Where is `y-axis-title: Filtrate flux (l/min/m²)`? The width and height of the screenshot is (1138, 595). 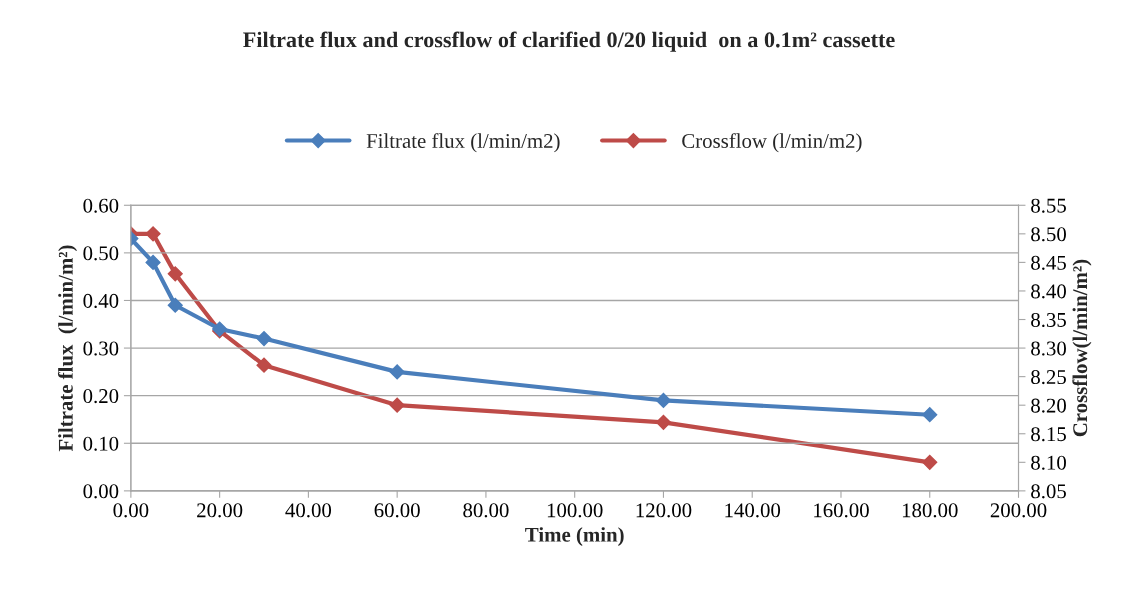
y-axis-title: Filtrate flux (l/min/m²) is located at coordinates (67, 348).